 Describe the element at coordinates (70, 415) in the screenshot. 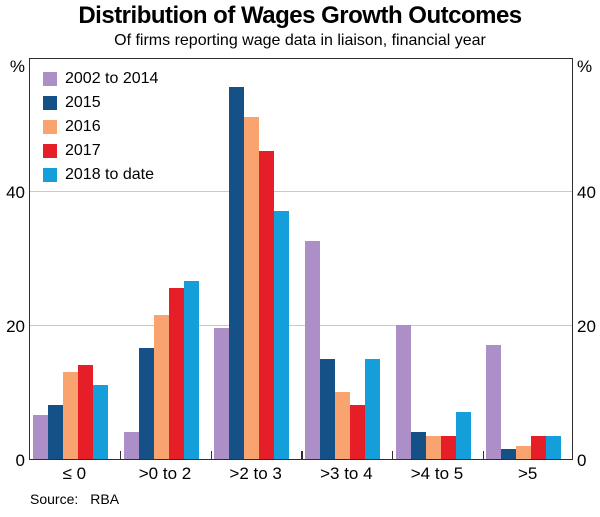

I see `bar-2016-cat0` at that location.